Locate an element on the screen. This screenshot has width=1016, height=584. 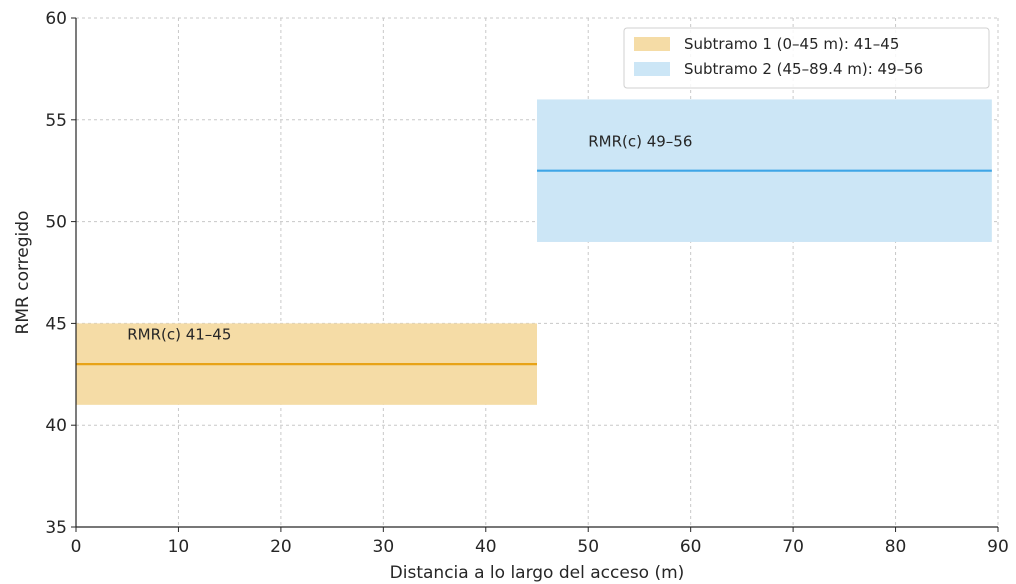
x-tick-label: 30 is located at coordinates (384, 547).